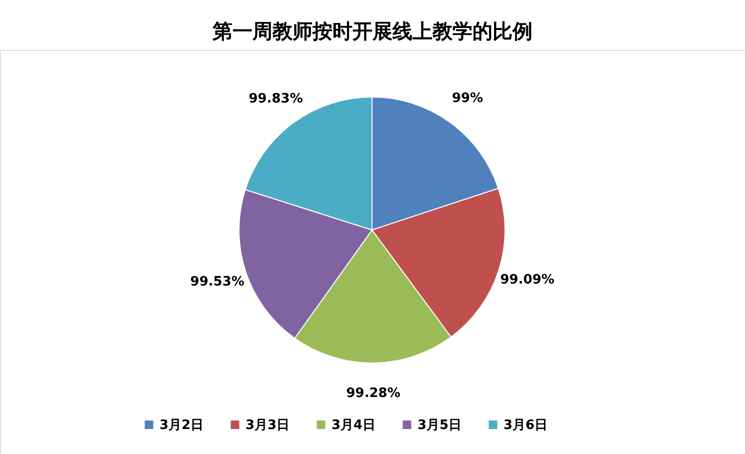  What do you see at coordinates (440, 425) in the screenshot?
I see `legend-label: 3月5日` at bounding box center [440, 425].